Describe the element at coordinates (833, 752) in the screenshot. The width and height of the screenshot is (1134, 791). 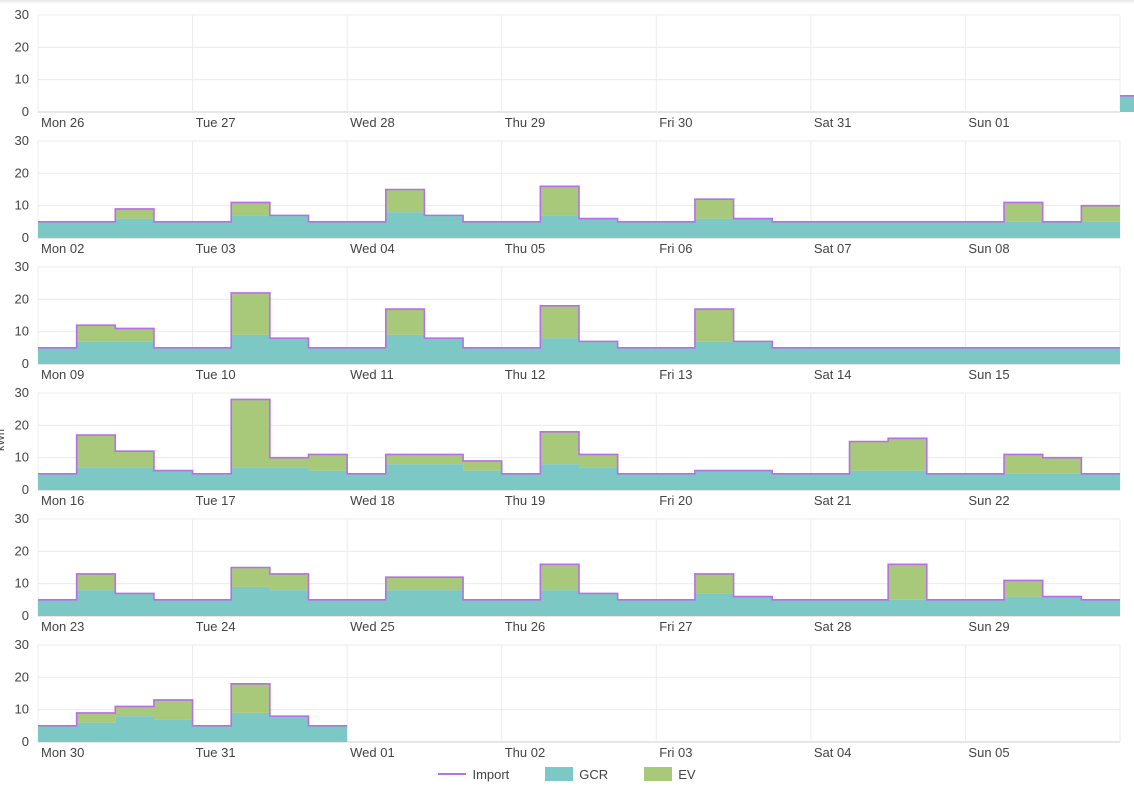
I see `x-tick-label: Sat 04` at that location.